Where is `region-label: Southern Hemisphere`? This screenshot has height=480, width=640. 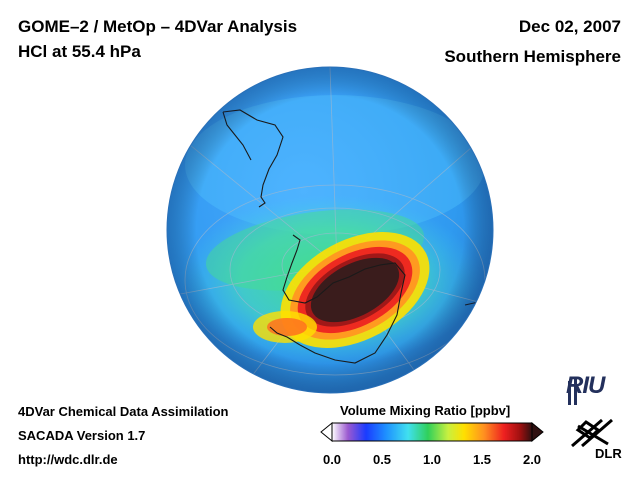
region-label: Southern Hemisphere is located at coordinates (532, 56).